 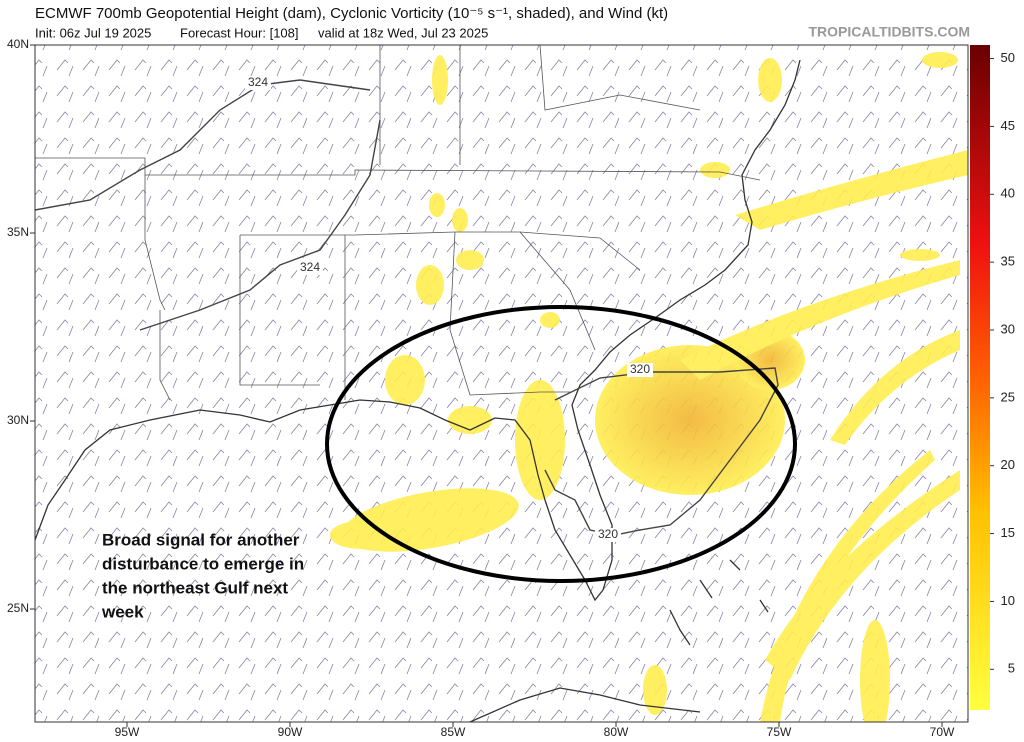 What do you see at coordinates (1008, 532) in the screenshot?
I see `colorbar-label: 15` at bounding box center [1008, 532].